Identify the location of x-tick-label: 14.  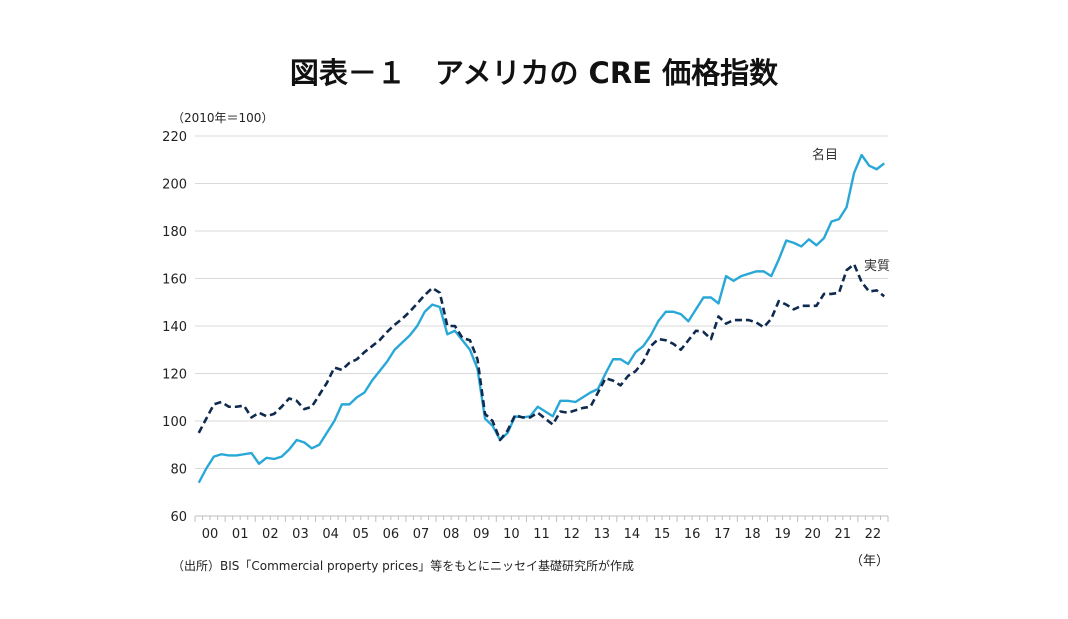
(632, 534).